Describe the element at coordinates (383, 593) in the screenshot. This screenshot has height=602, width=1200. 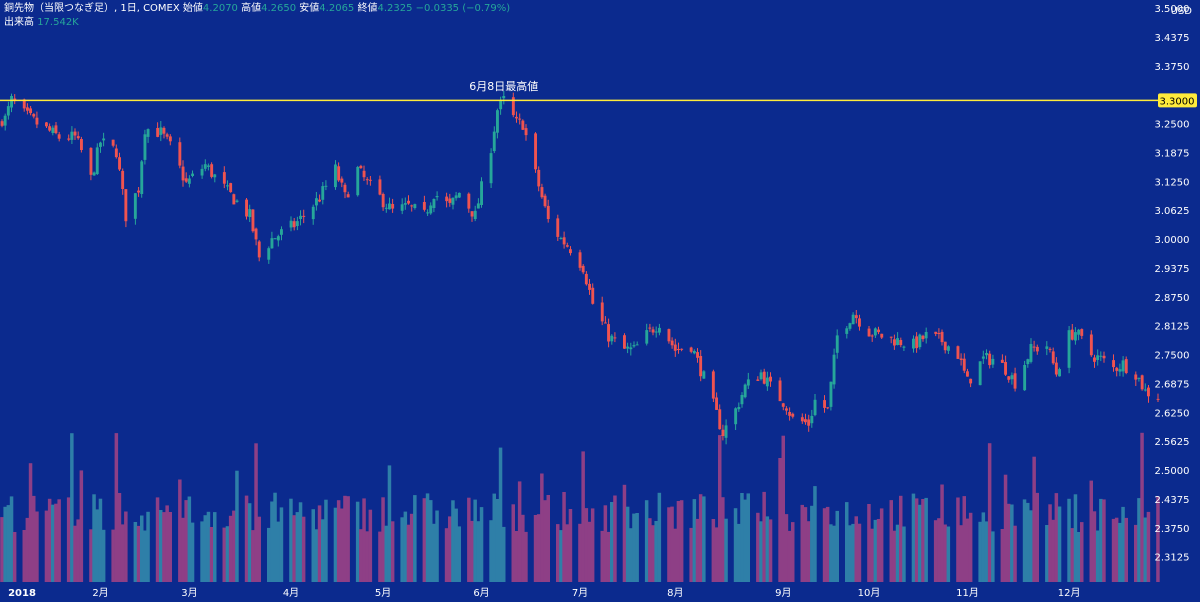
I see `time-tick-label: 5月` at that location.